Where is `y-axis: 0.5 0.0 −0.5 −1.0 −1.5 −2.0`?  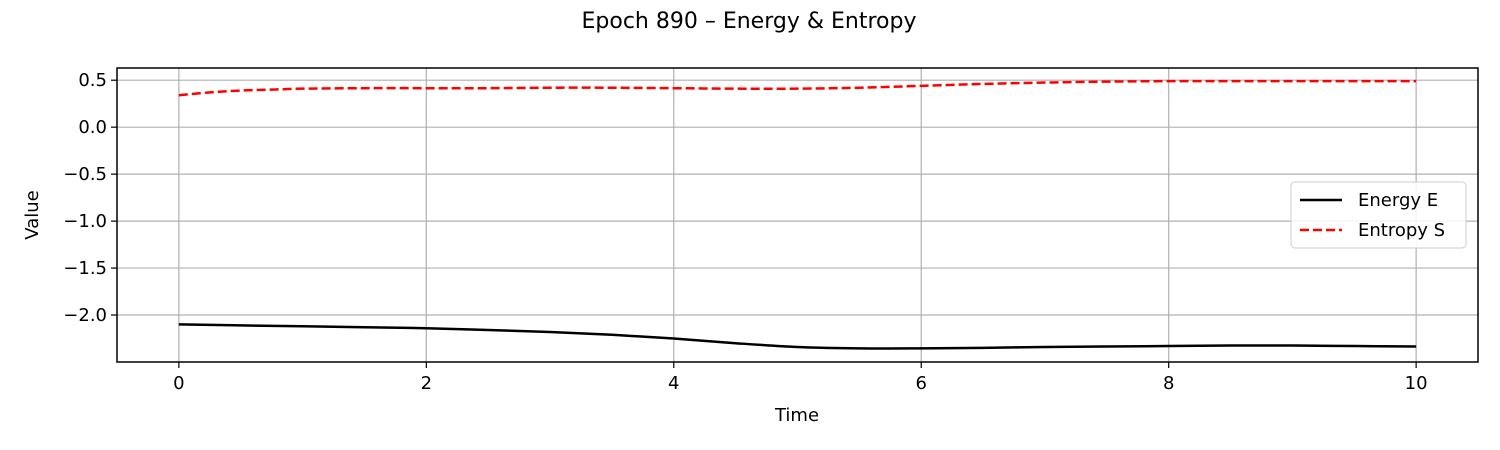
y-axis: 0.5 0.0 −0.5 −1.0 −1.5 −2.0 is located at coordinates (90, 198).